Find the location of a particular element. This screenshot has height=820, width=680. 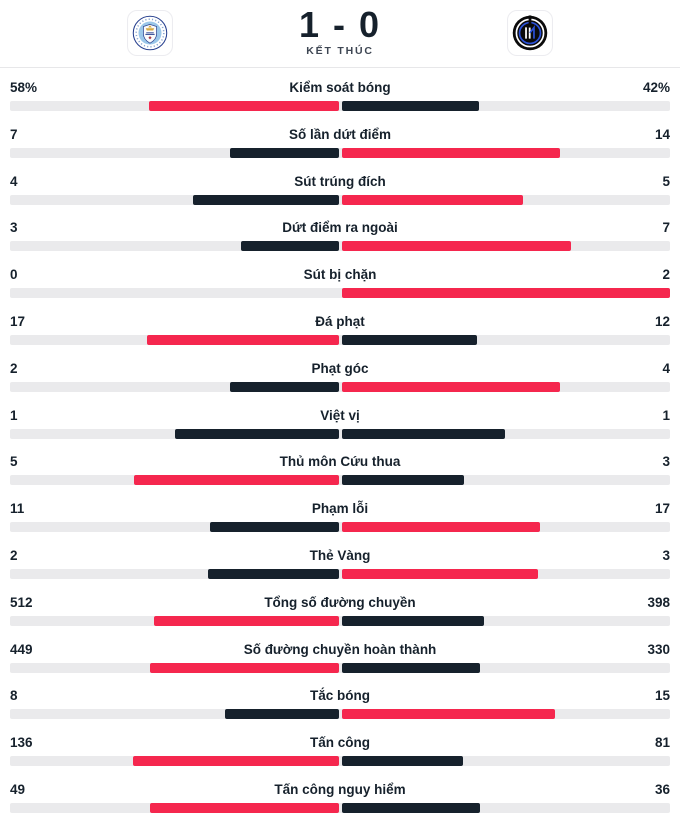

stat-row: 3 Dứt điểm ra ngoài 7 is located at coordinates (340, 234).